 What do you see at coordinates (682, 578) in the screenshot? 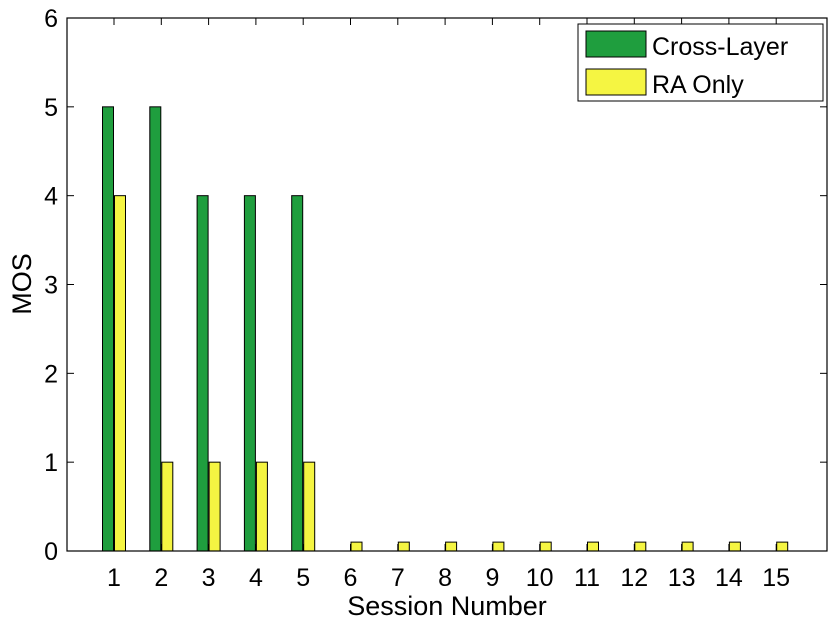
I see `x-tick-label-13: 13` at bounding box center [682, 578].